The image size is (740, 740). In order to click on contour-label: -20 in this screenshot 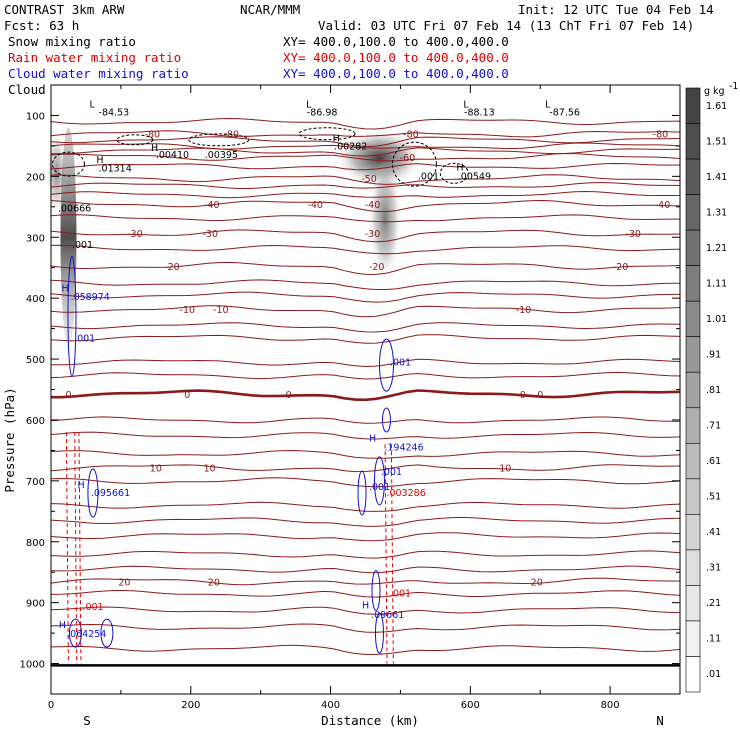, I will do `click(377, 267)`.